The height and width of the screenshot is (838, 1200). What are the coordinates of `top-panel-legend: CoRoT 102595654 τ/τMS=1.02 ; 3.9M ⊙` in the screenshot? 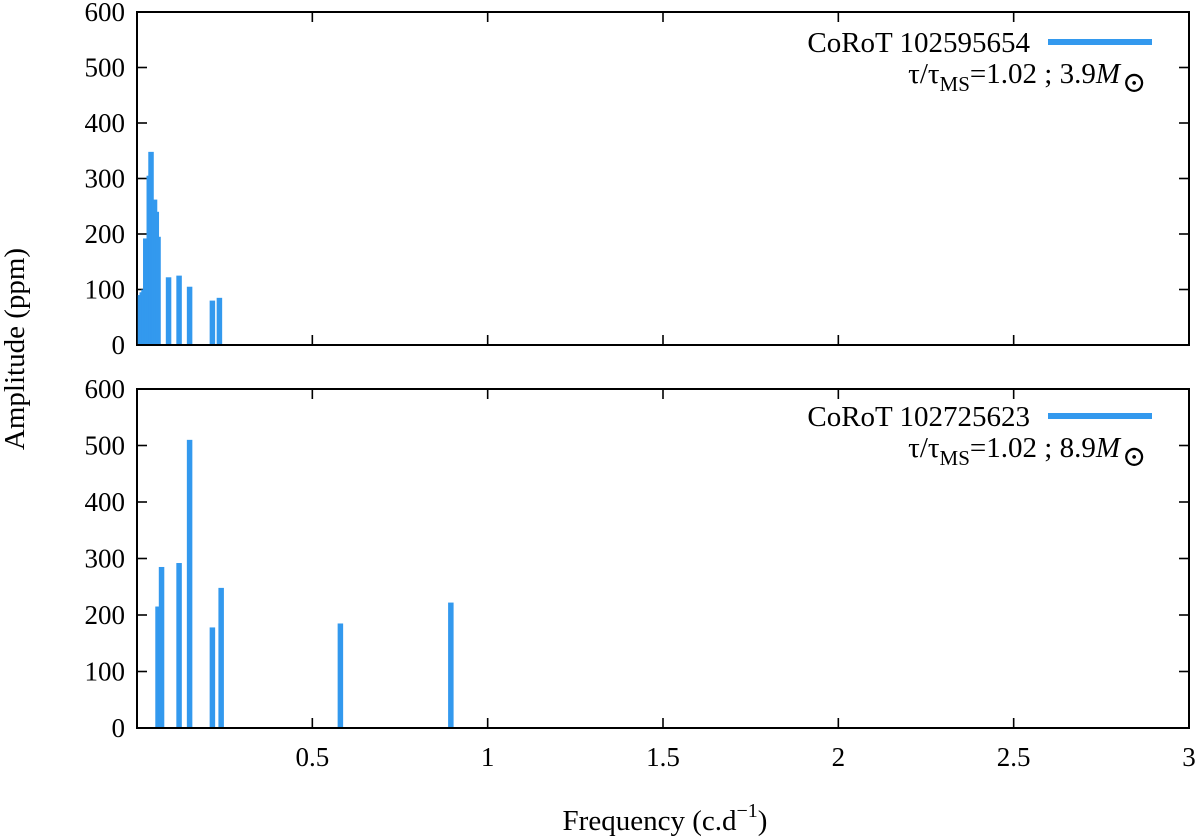 It's located at (979, 63).